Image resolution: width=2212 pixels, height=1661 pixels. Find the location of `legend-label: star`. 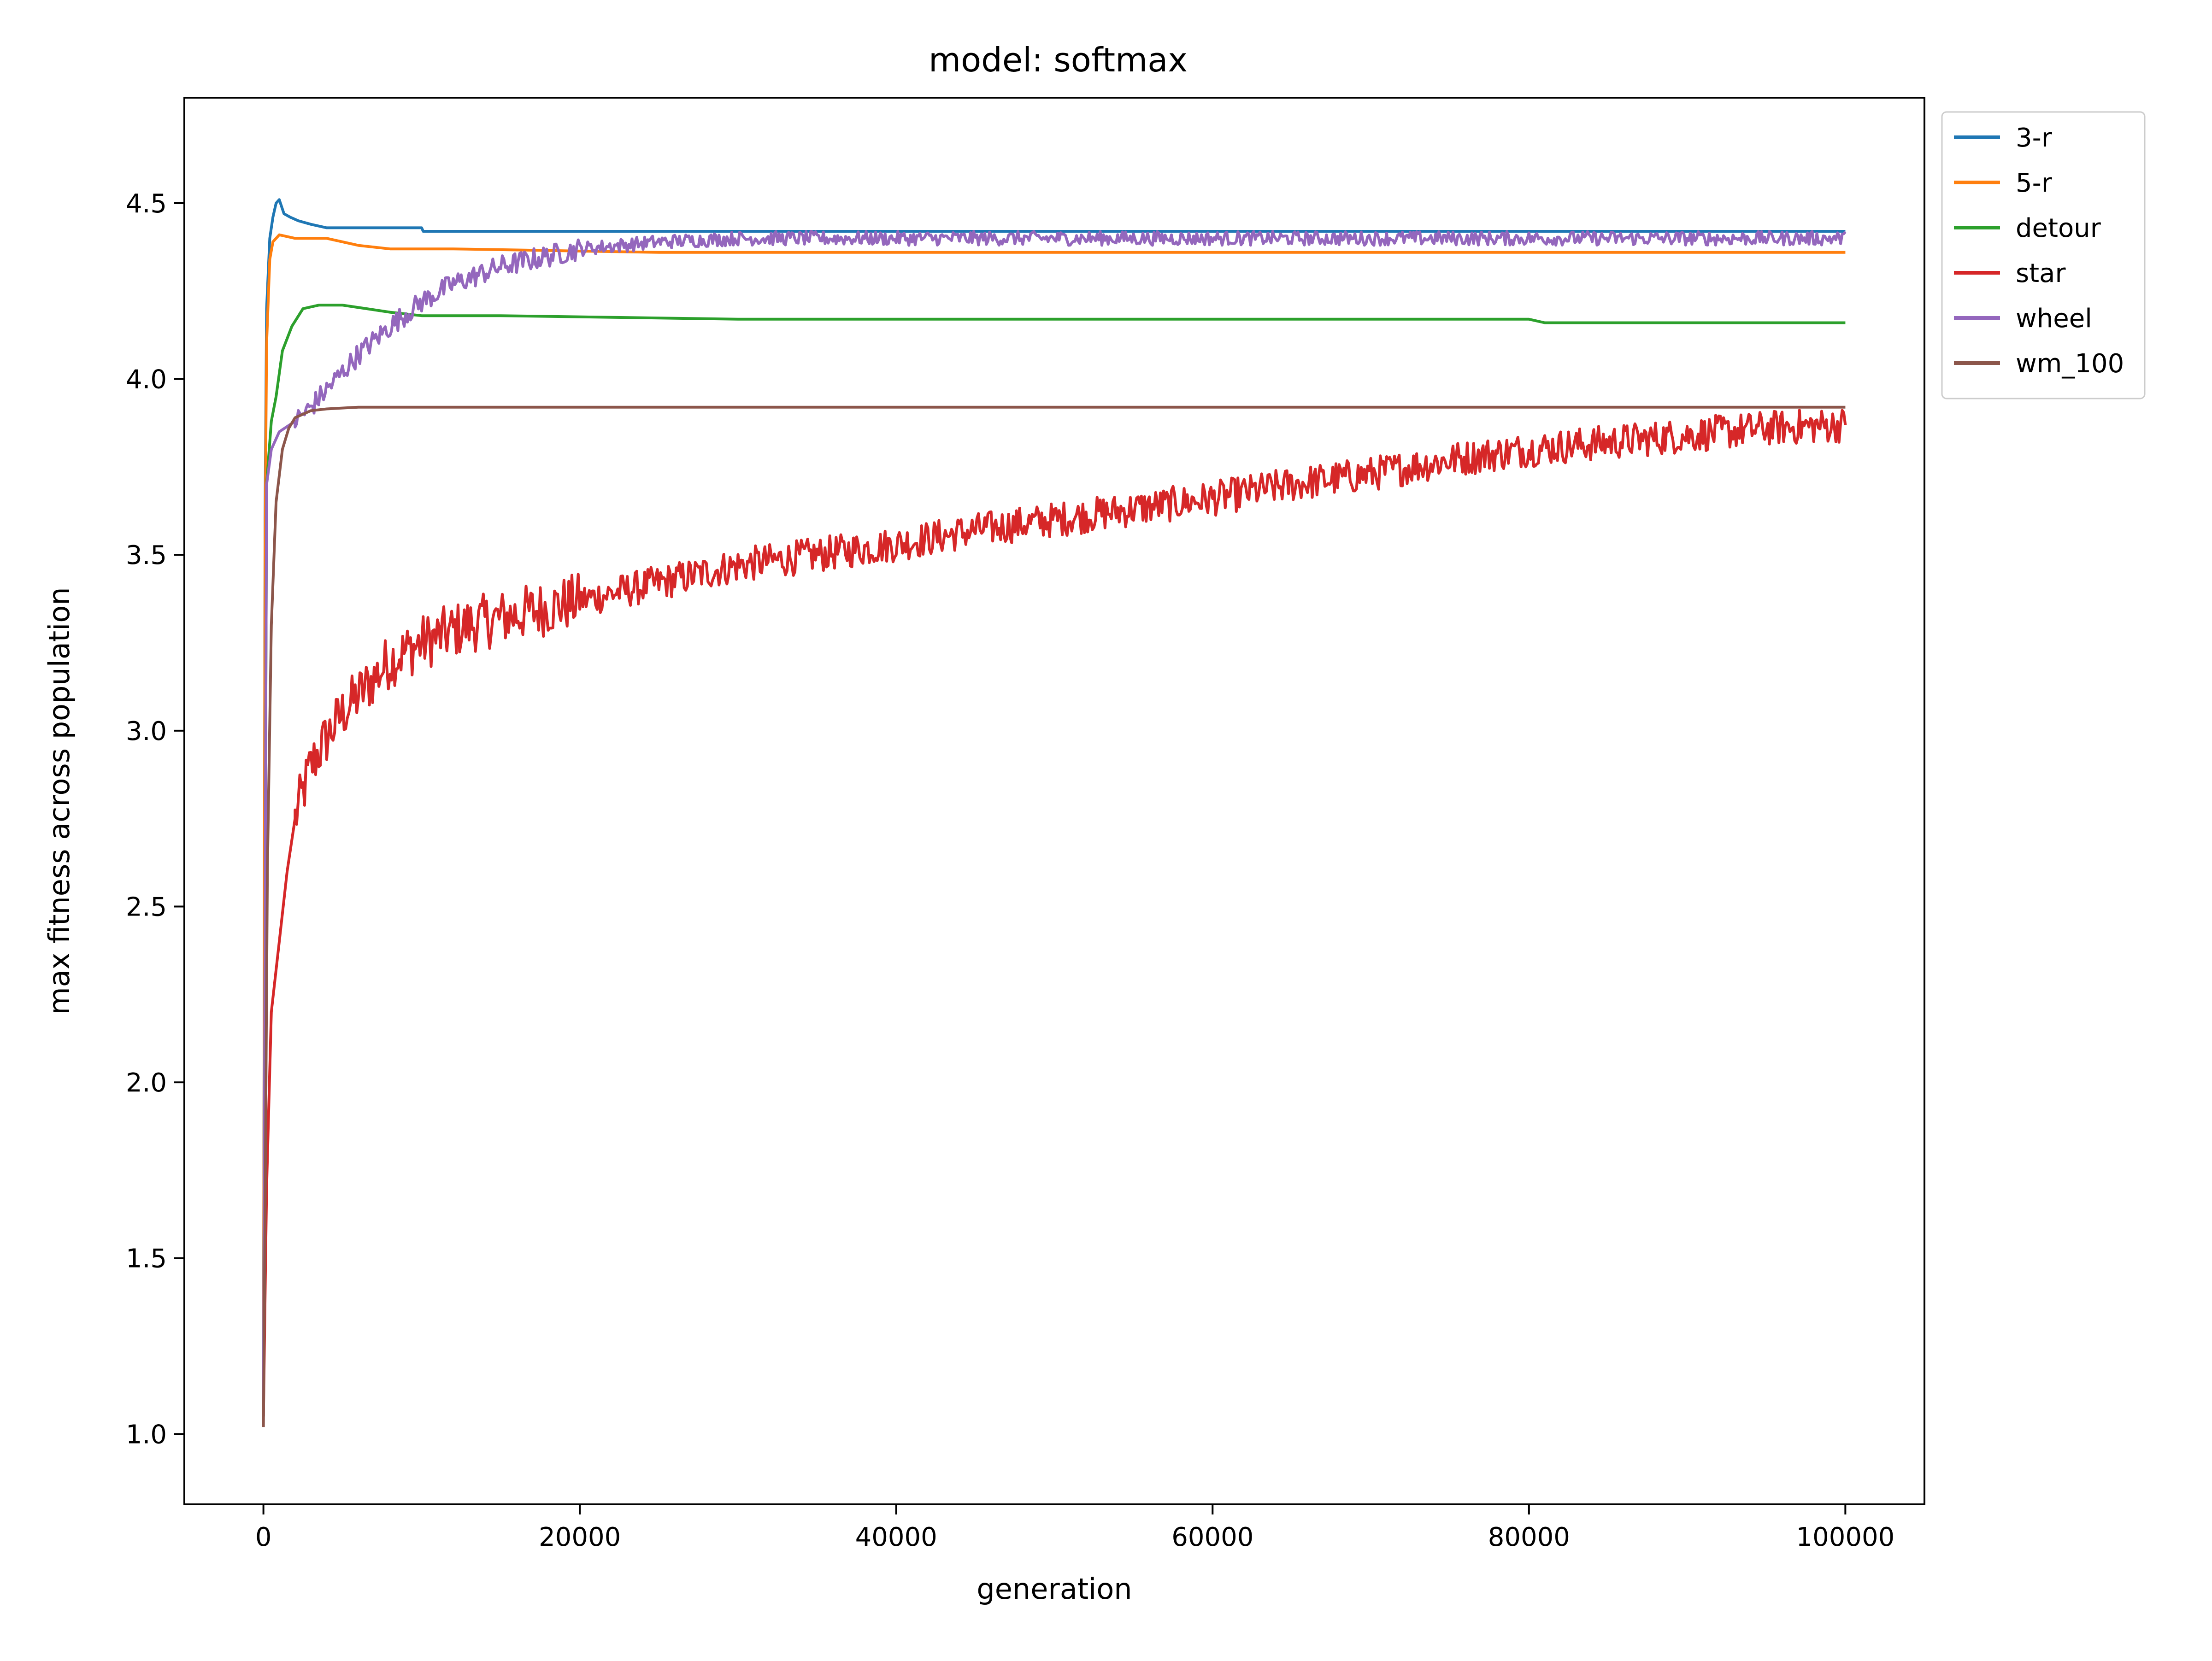

legend-label: star is located at coordinates (2041, 273).